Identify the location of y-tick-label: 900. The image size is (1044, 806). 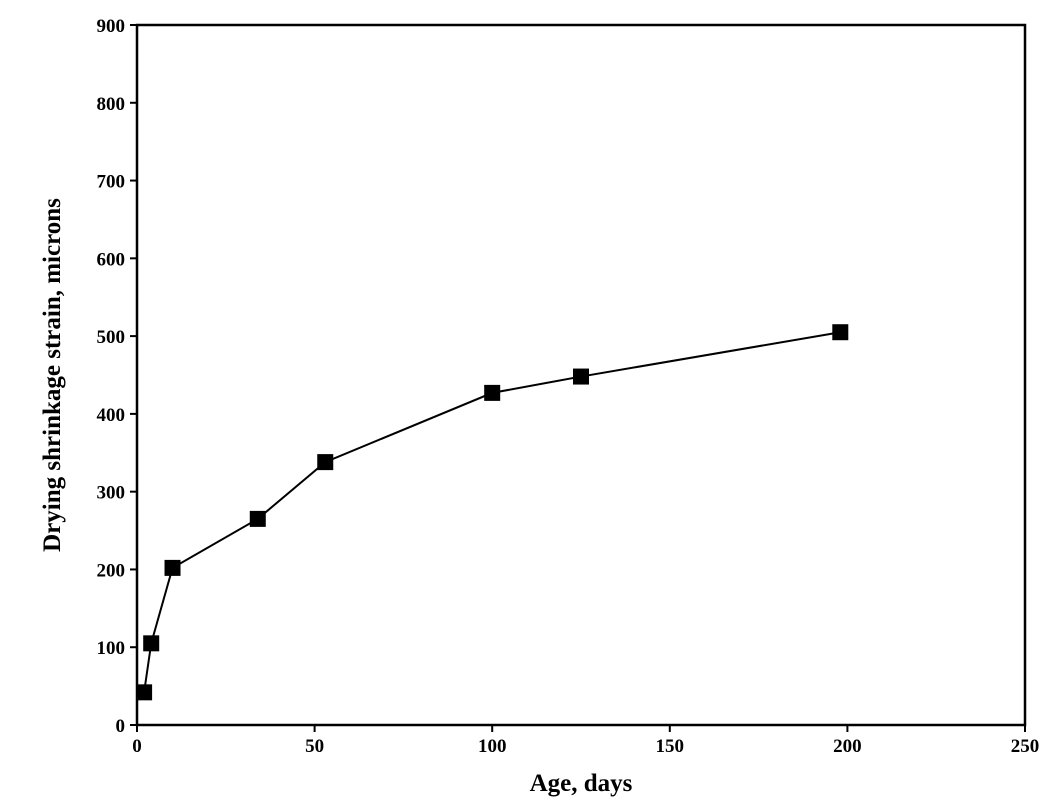
(111, 26).